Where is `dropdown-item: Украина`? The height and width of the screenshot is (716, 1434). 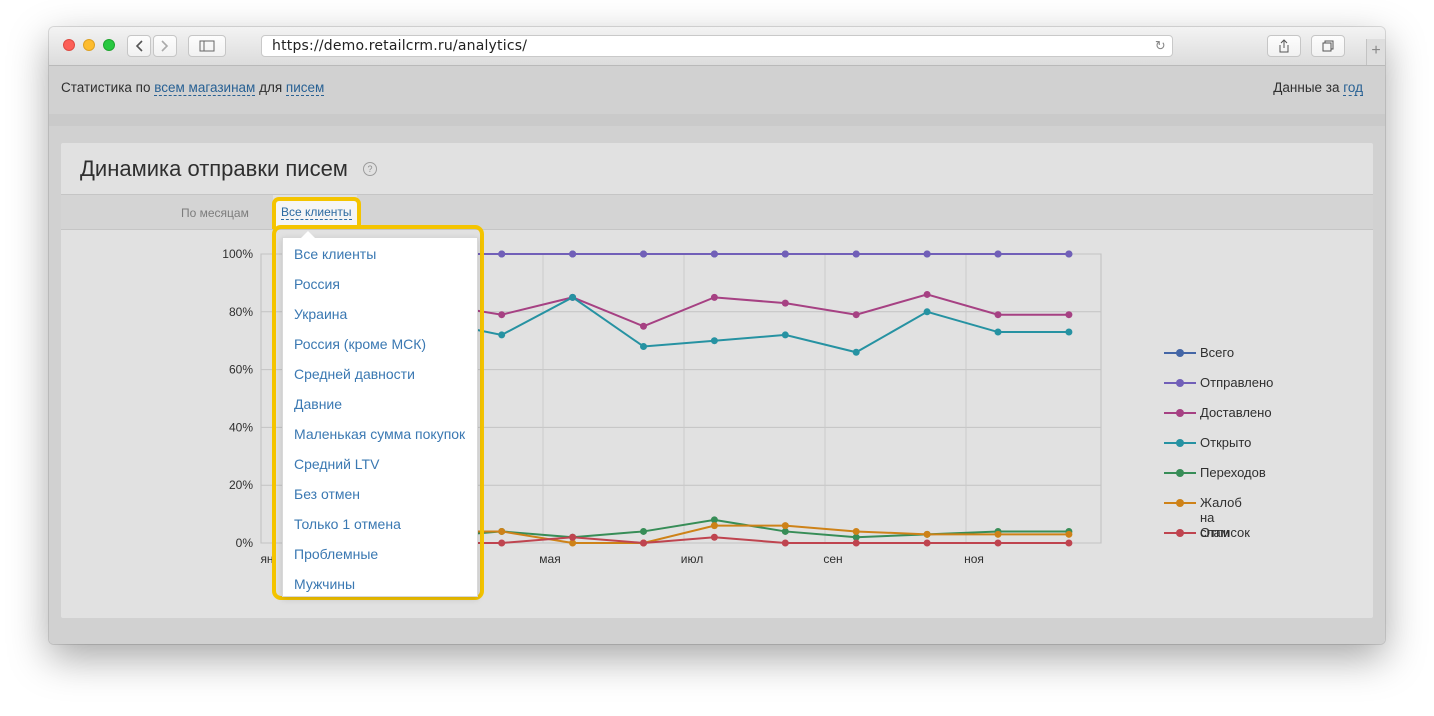
dropdown-item: Украина is located at coordinates (321, 314).